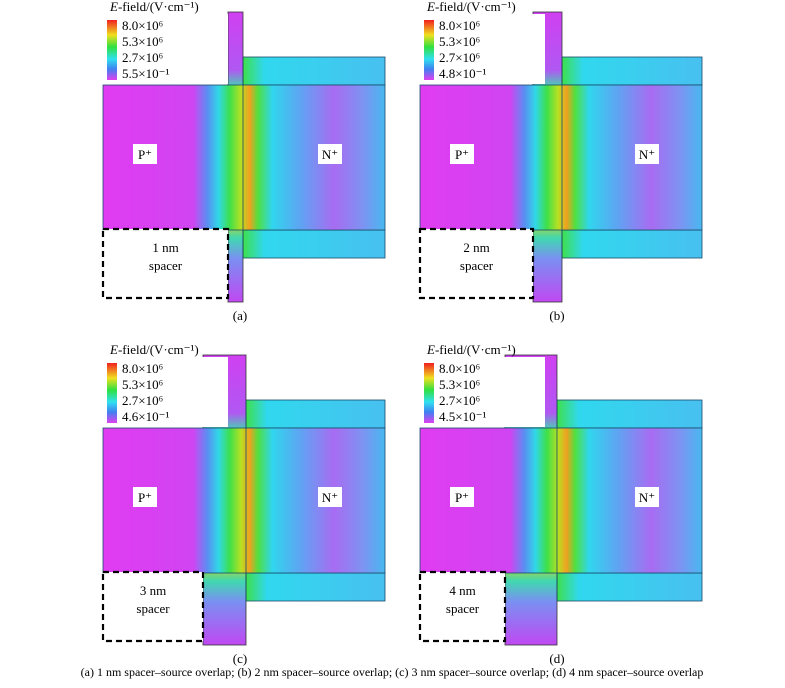 This screenshot has width=785, height=688. I want to click on legend-label: 5.5×10⁻¹, so click(145, 73).